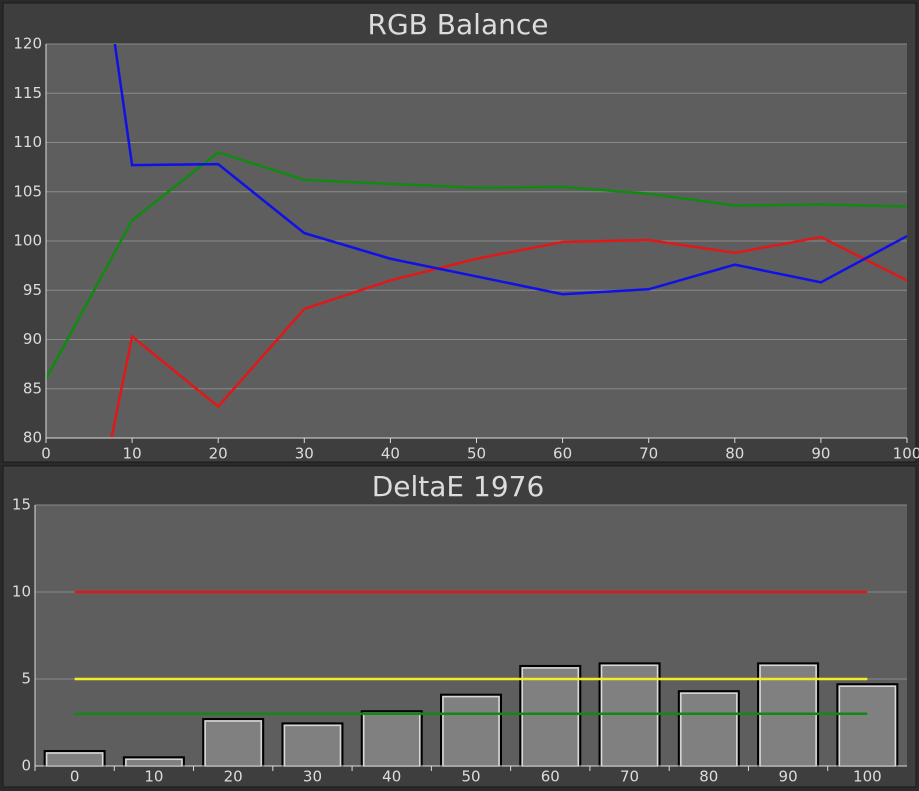 This screenshot has height=791, width=919. I want to click on y-tick-label: 110, so click(27, 142).